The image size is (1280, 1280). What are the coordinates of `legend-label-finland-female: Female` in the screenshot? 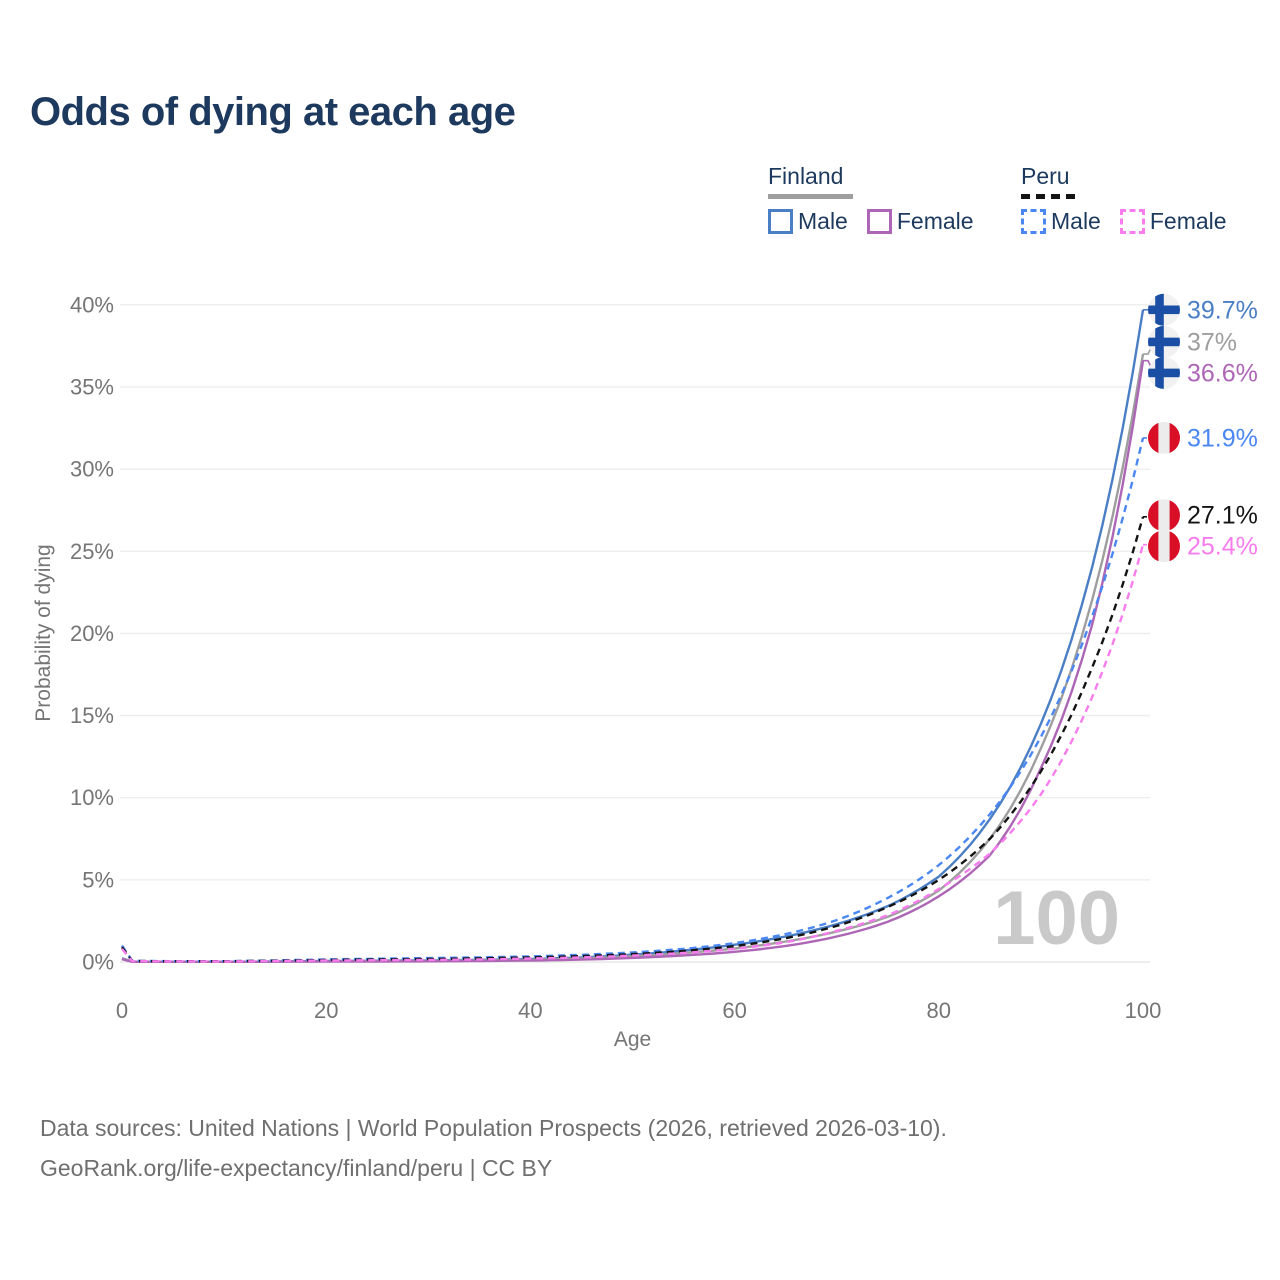 It's located at (935, 220).